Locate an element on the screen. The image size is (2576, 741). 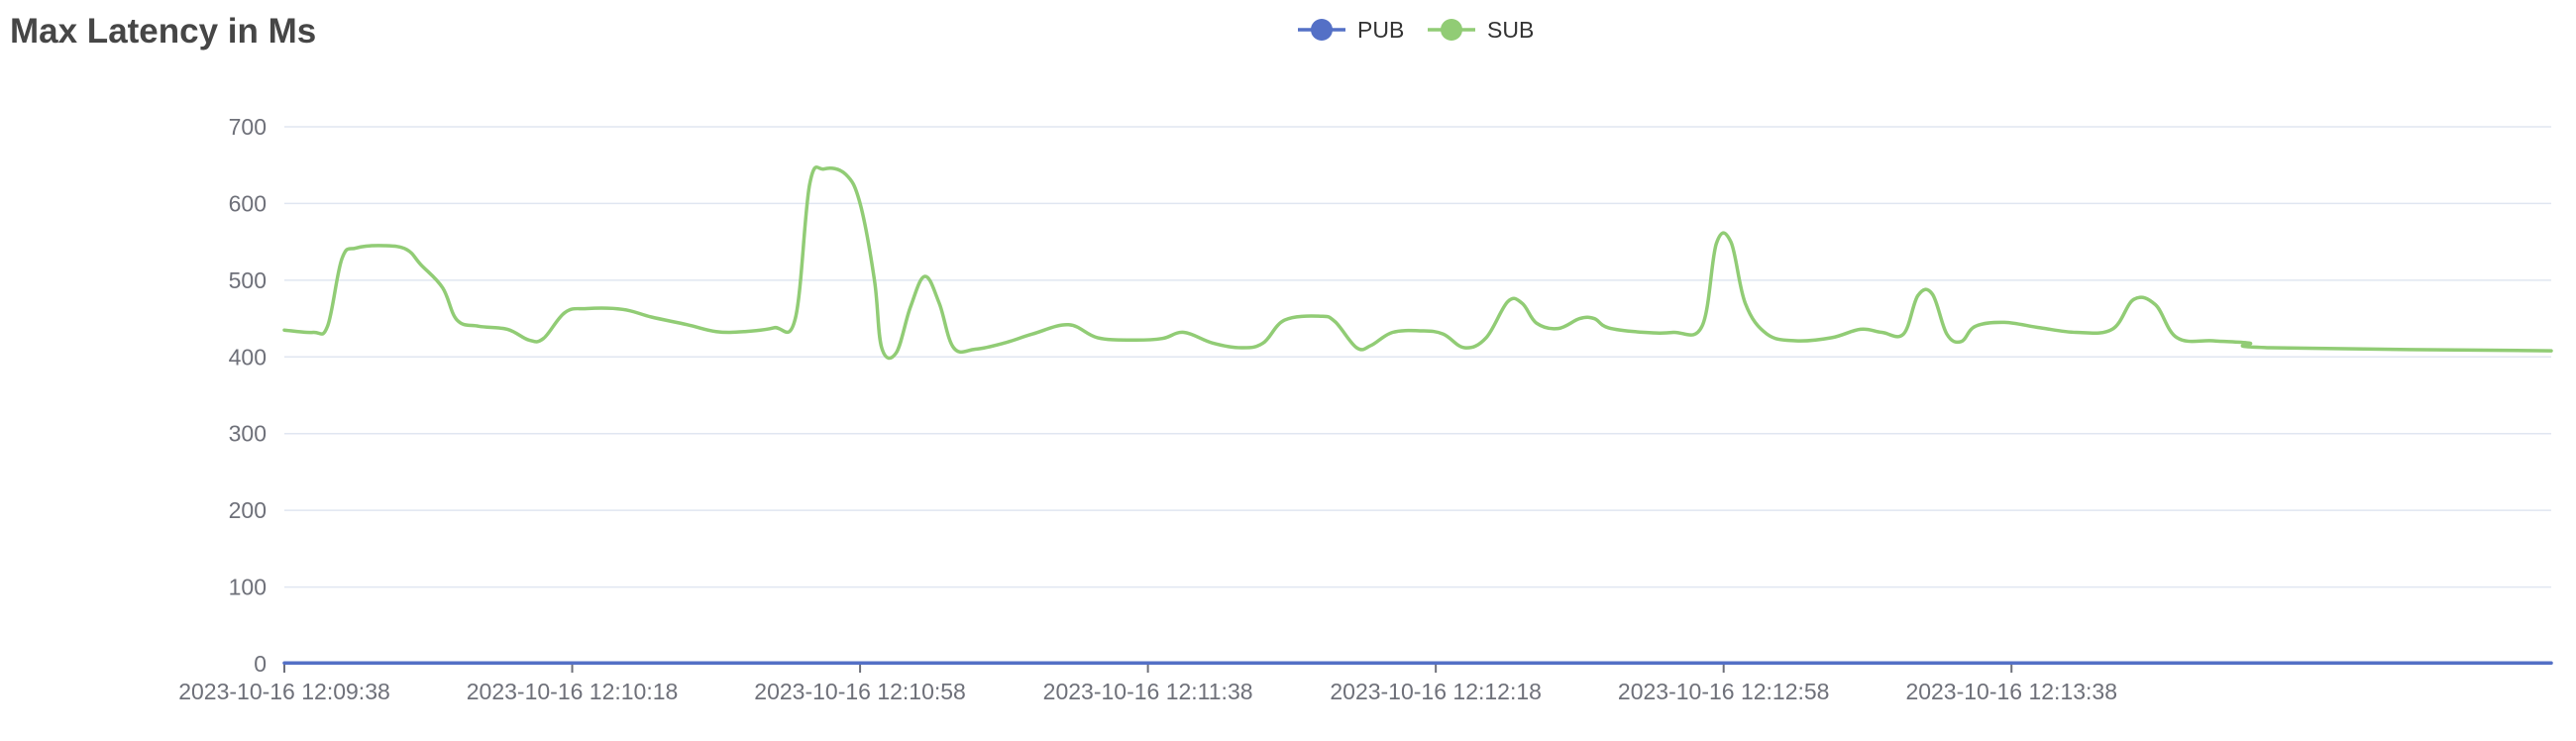
x-tick-label: 2023-10-16 12:13:38 is located at coordinates (2011, 691).